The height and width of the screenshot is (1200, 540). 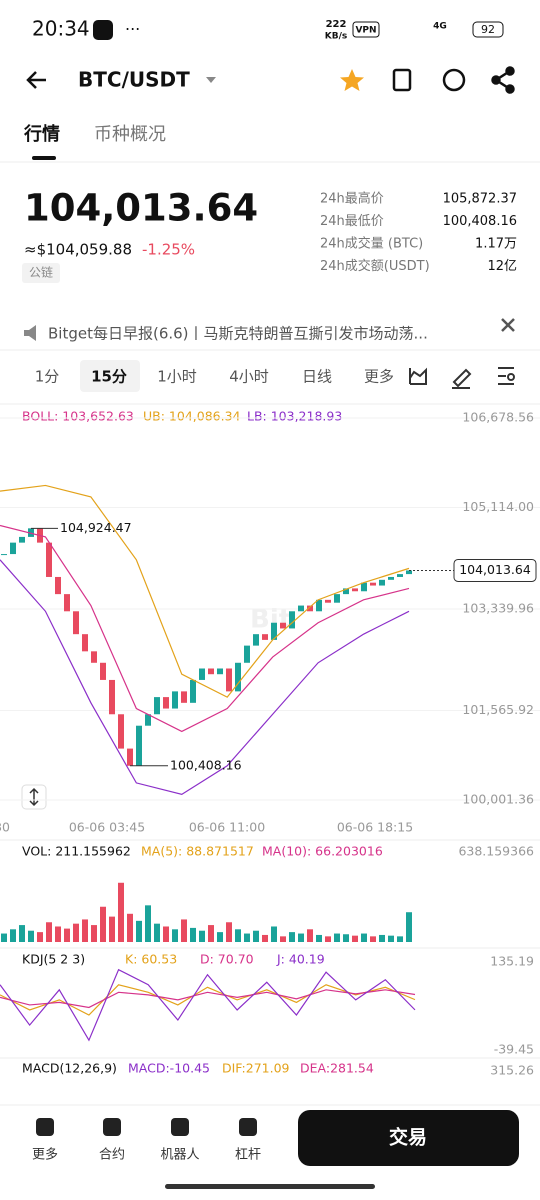 I want to click on macd-label: MACD:-10.45, so click(x=169, y=1068).